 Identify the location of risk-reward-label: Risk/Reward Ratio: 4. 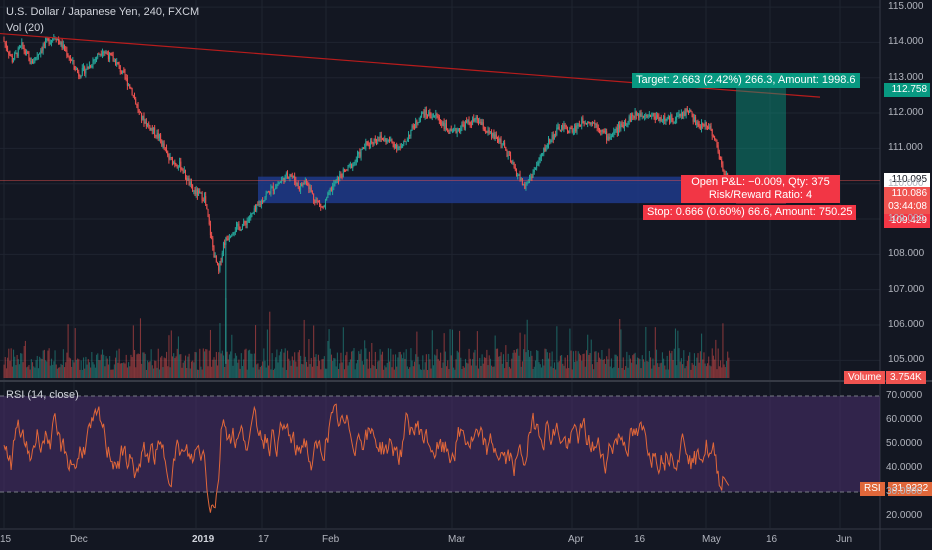
(760, 195).